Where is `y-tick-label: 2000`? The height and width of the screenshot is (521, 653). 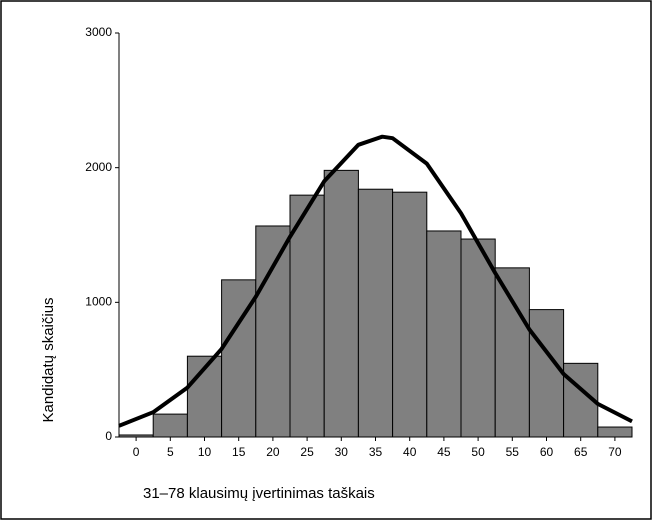 y-tick-label: 2000 is located at coordinates (98, 167).